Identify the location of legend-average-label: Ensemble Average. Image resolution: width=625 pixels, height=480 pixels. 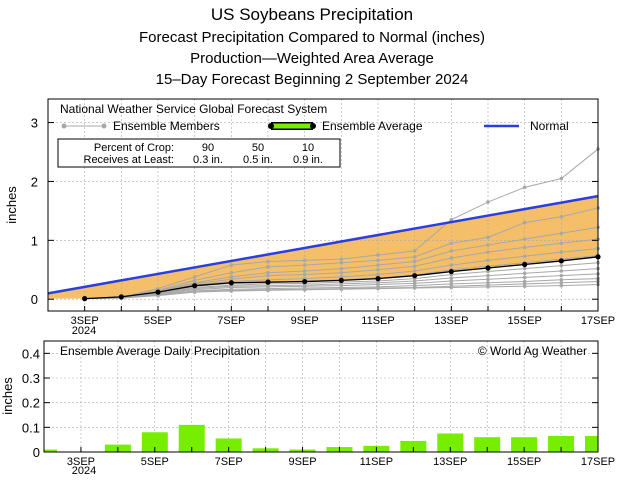
(372, 126).